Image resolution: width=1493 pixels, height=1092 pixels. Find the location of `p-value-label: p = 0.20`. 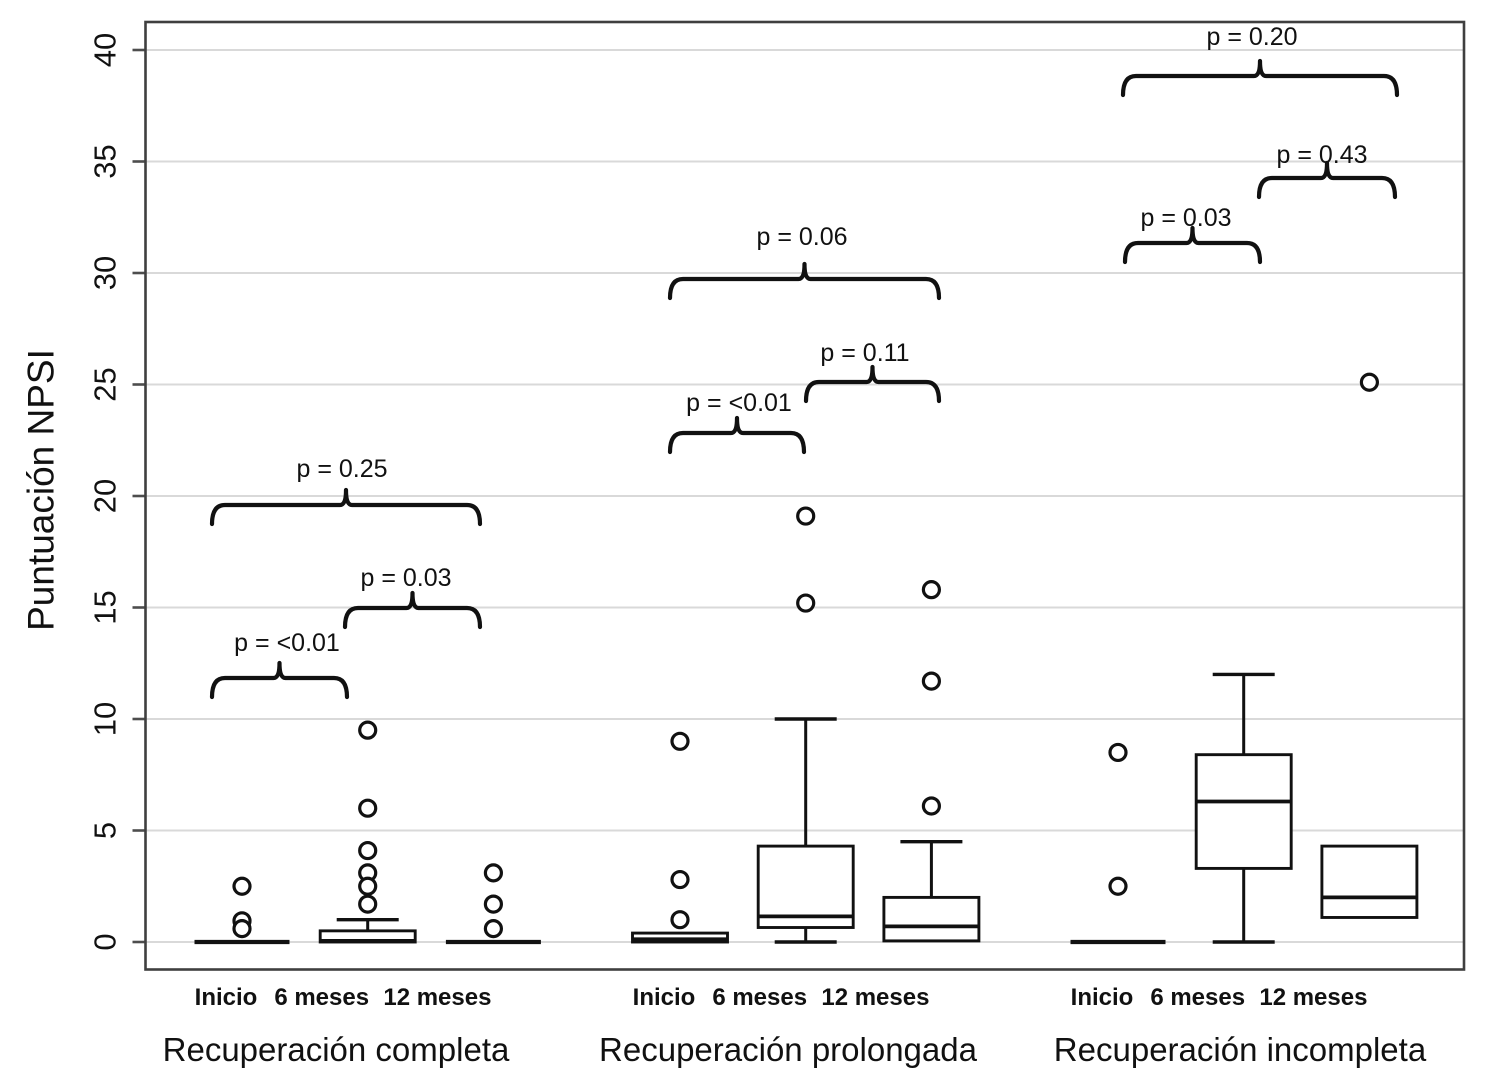

p-value-label: p = 0.20 is located at coordinates (1251, 37).